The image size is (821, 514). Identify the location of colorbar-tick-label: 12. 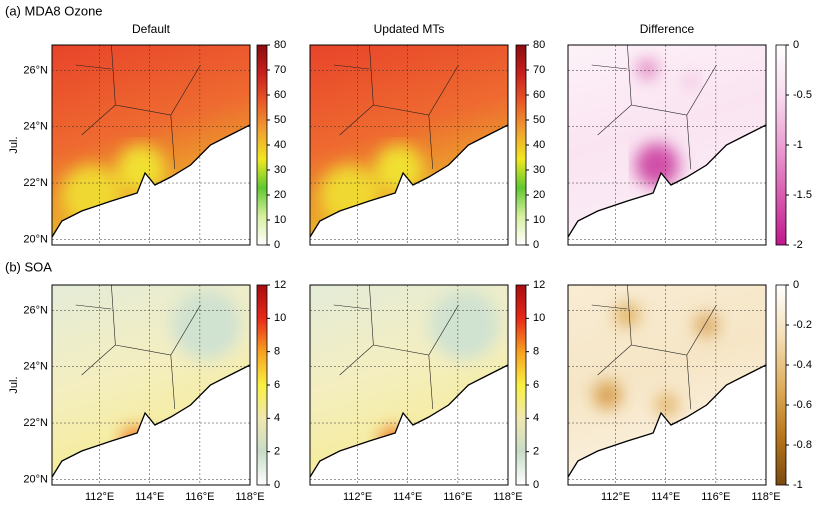
(280, 285).